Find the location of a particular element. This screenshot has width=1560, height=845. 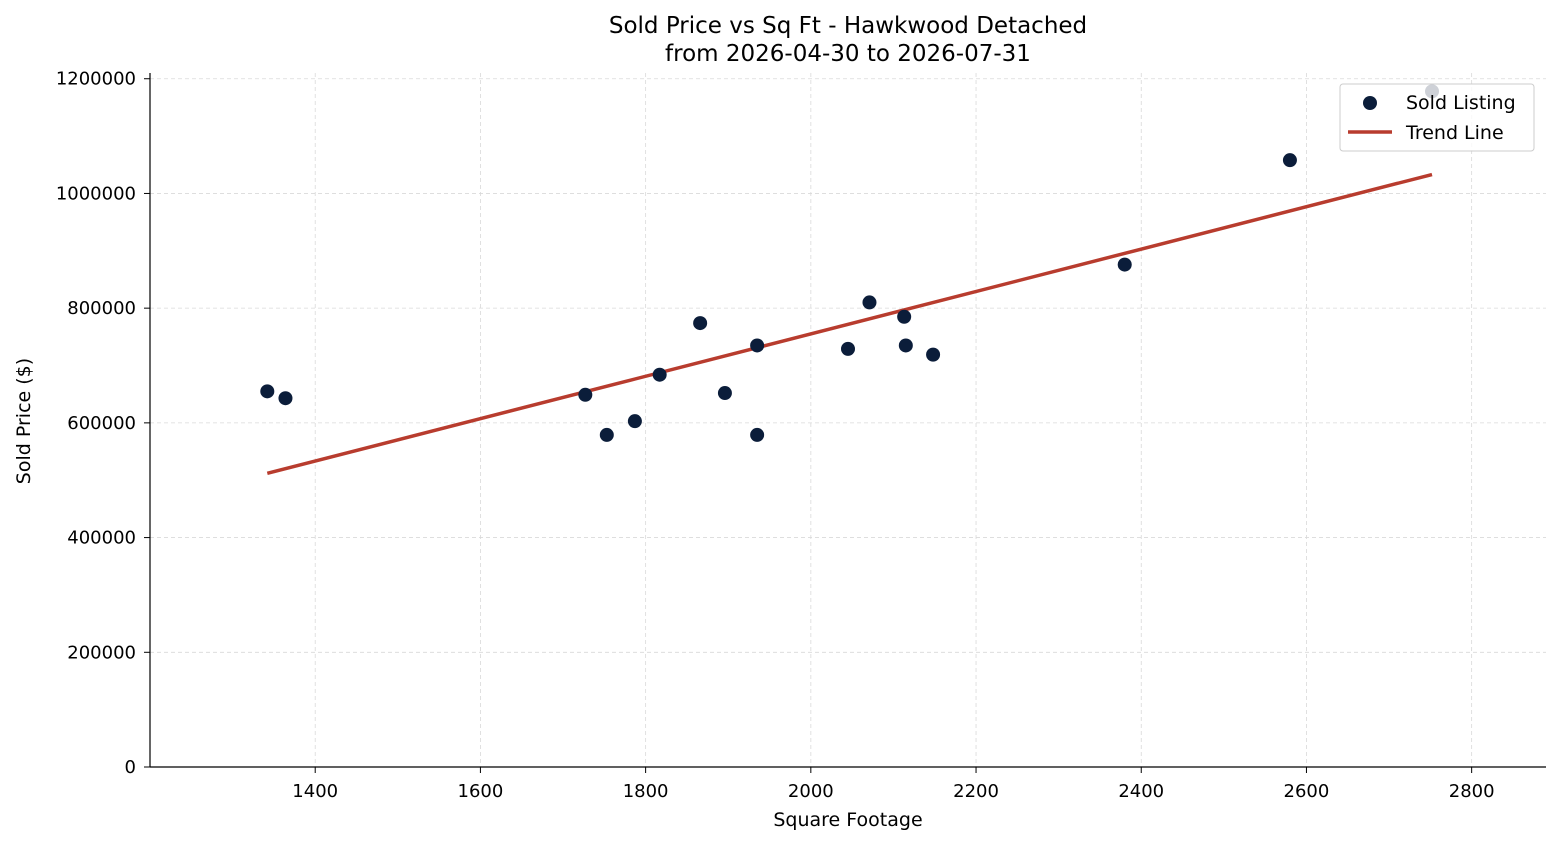

x-tick-label-2000: 2000 is located at coordinates (811, 791).